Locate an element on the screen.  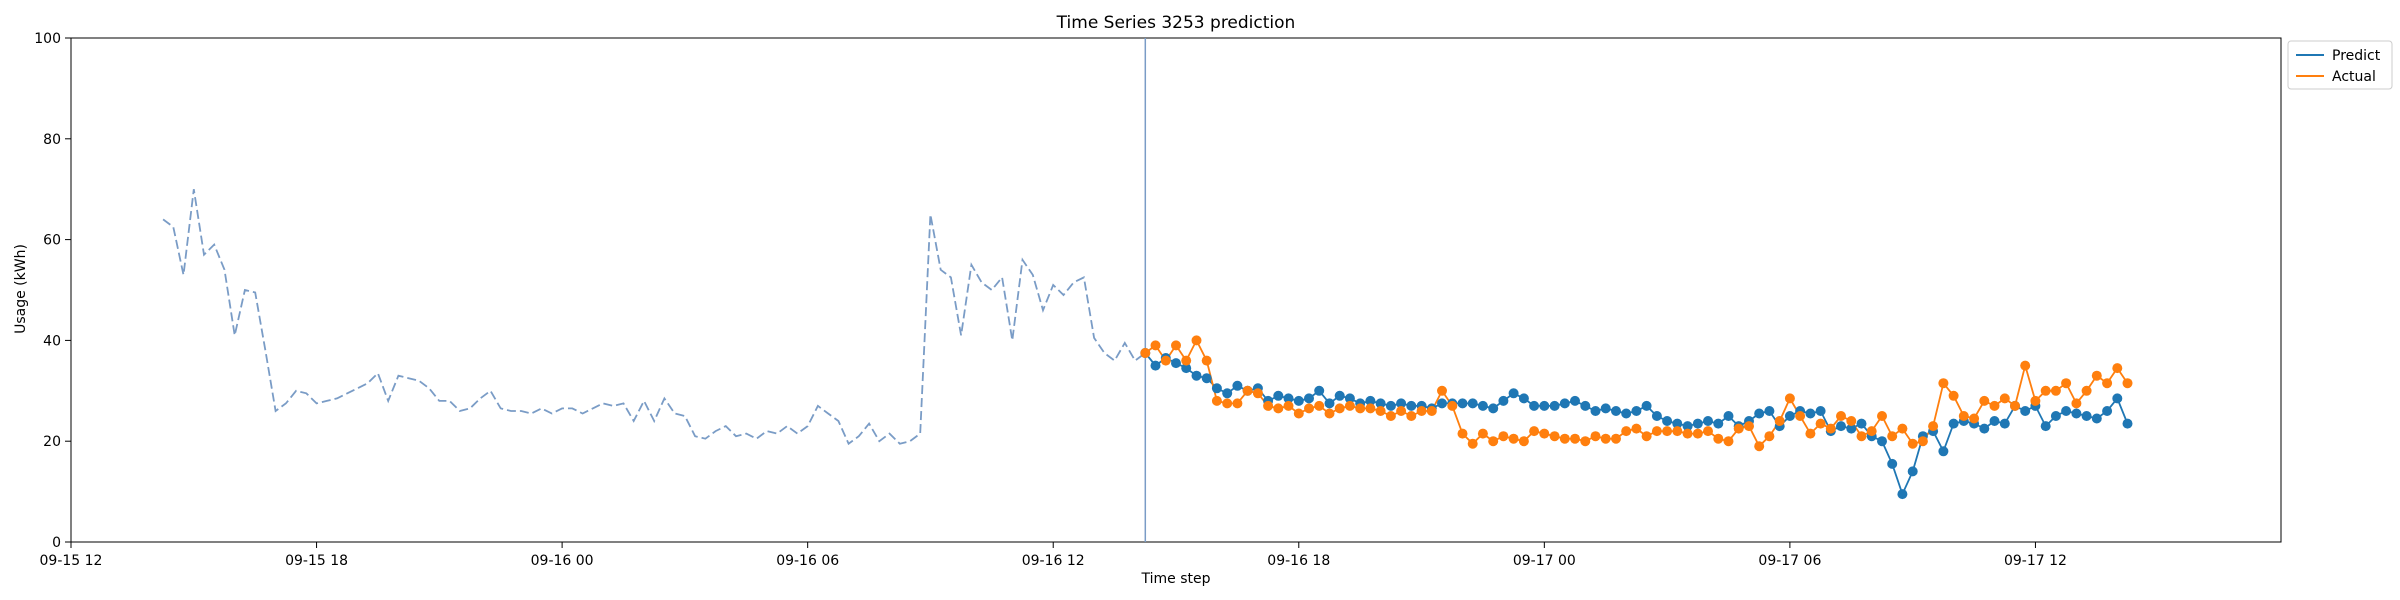
x-tick-label: 09-17 06 is located at coordinates (1789, 561).